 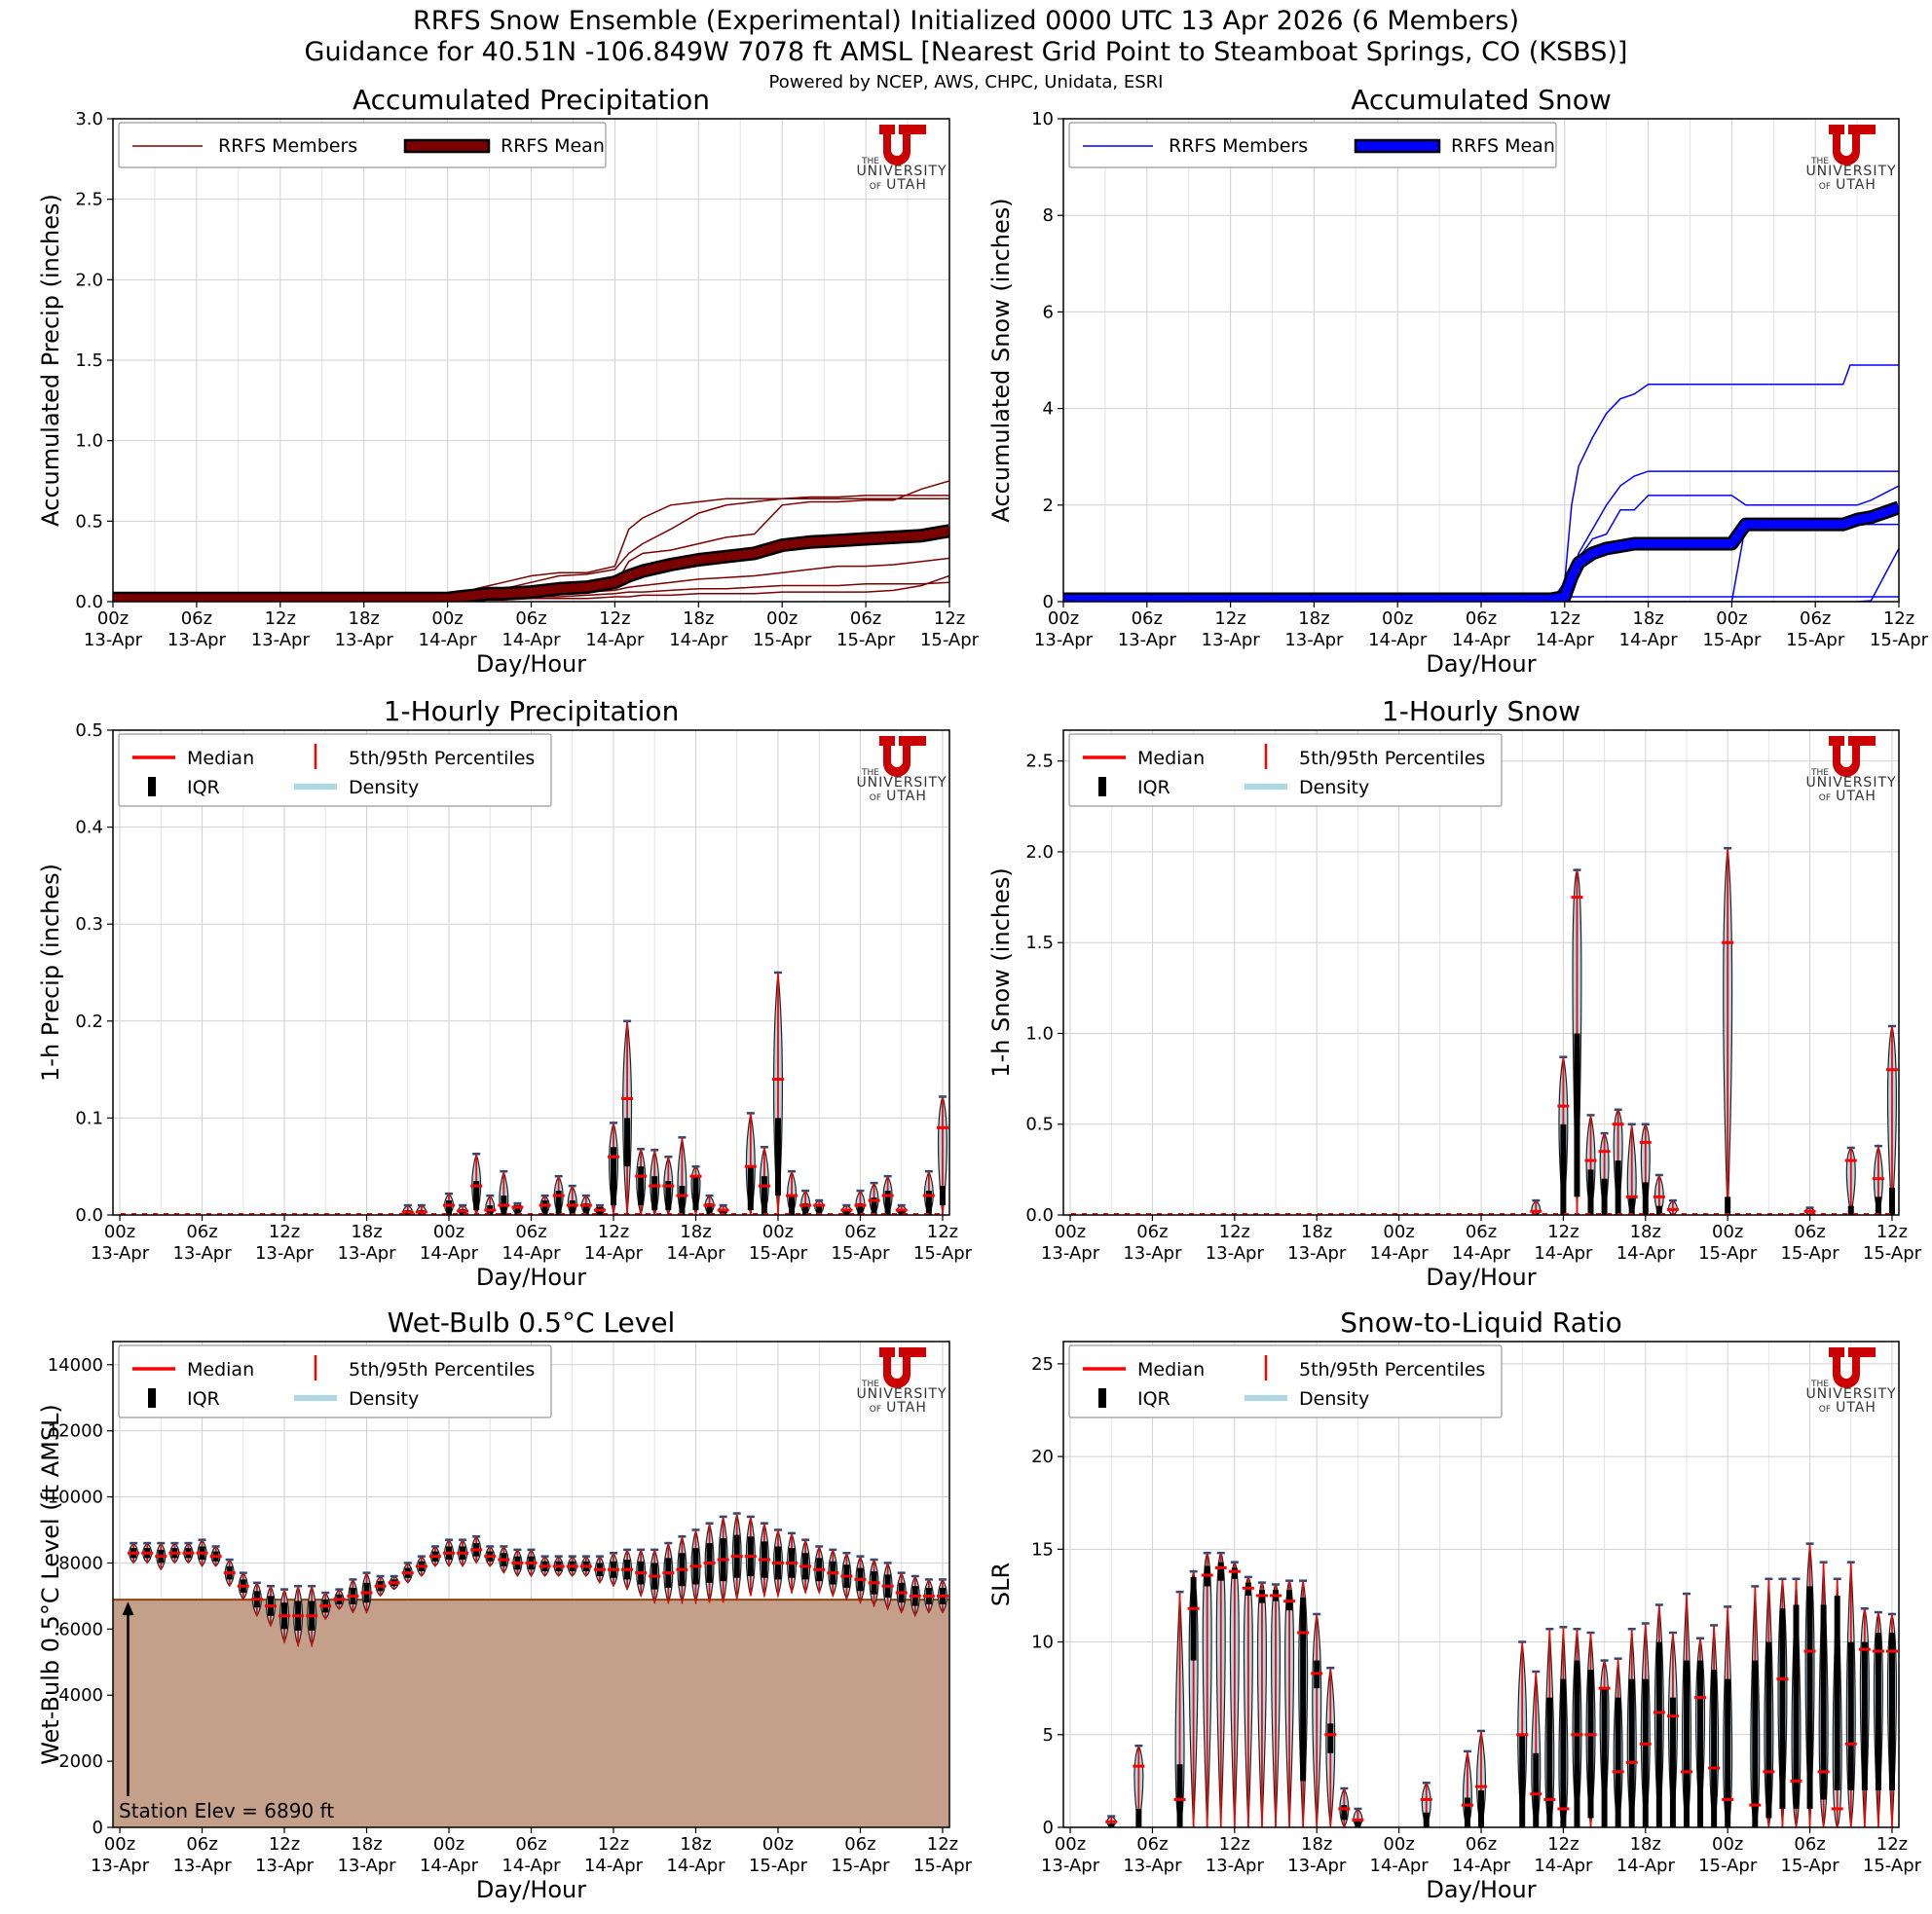 What do you see at coordinates (1048, 216) in the screenshot?
I see `y-tick-label: 8` at bounding box center [1048, 216].